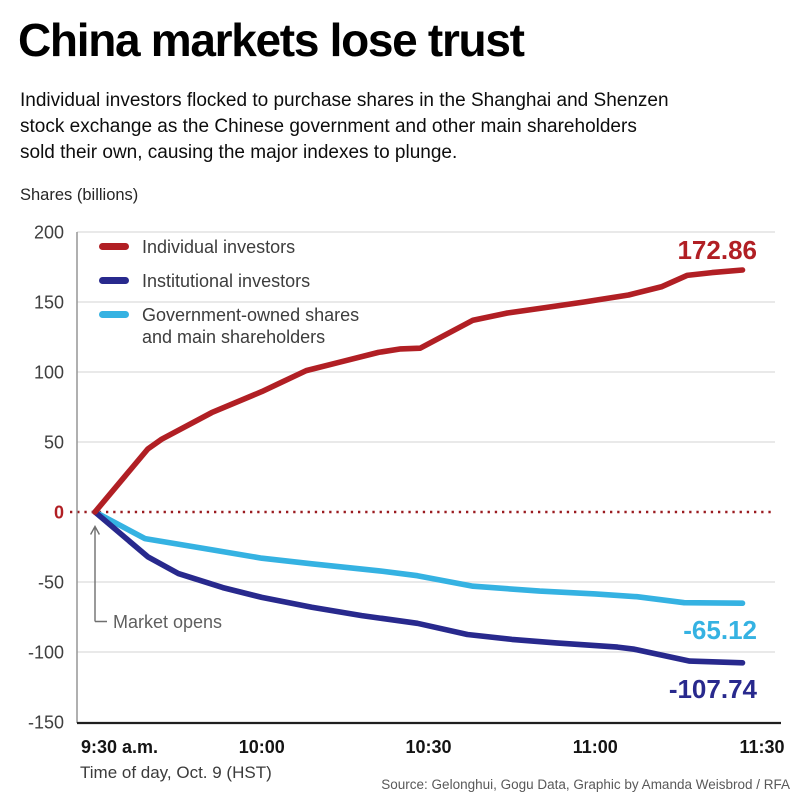  I want to click on x-tick-9-30-a-m: 9:30 a.m., so click(119, 747).